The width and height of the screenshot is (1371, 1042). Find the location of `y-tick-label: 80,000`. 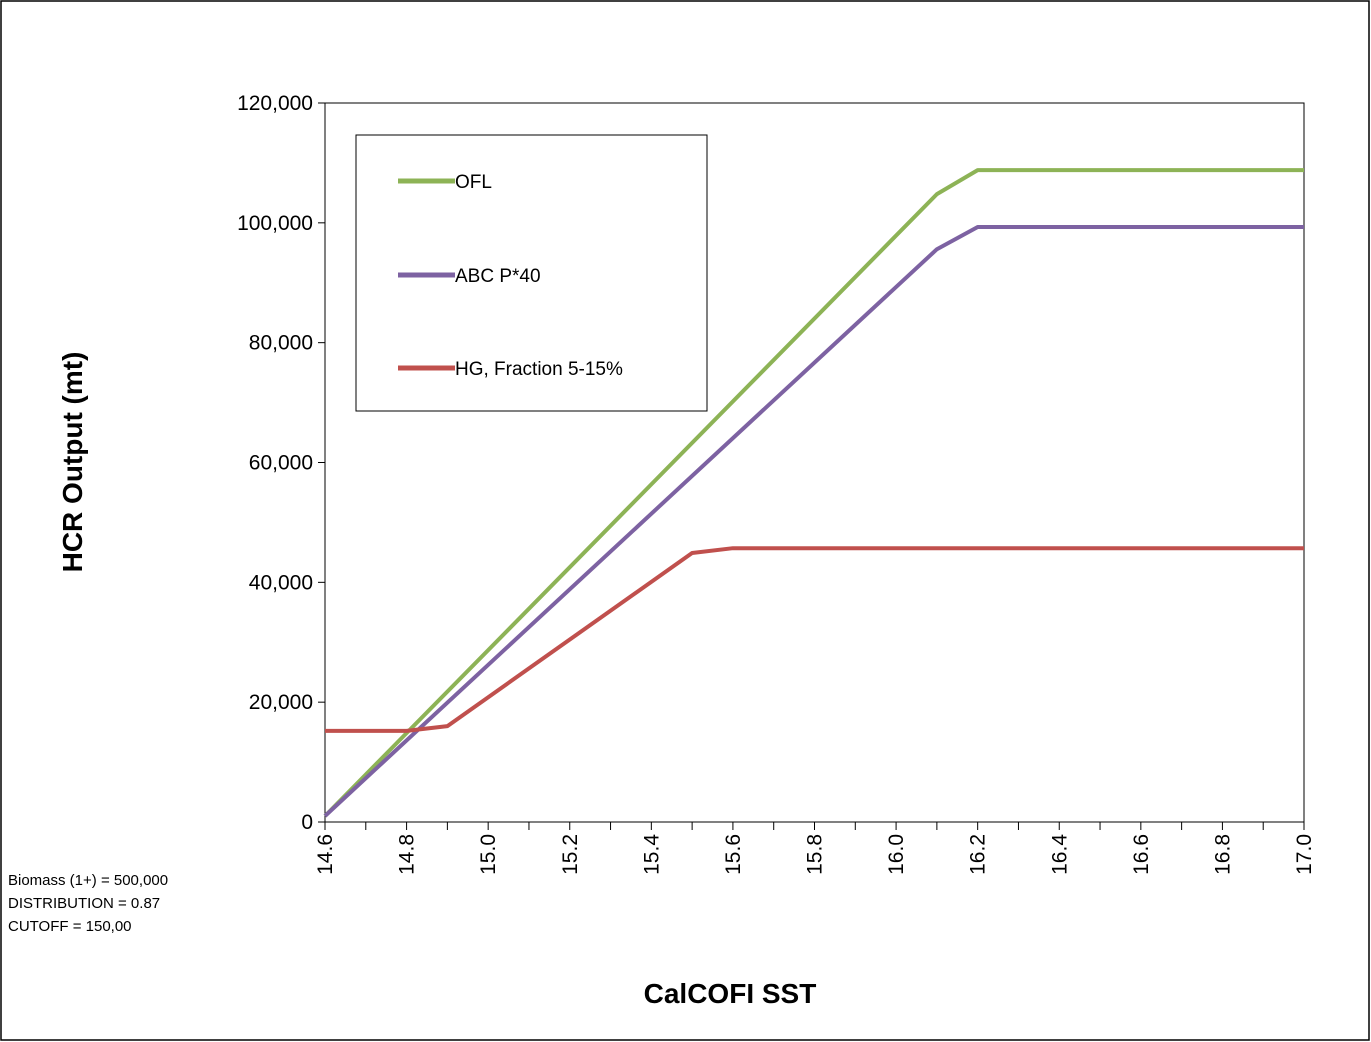

y-tick-label: 80,000 is located at coordinates (281, 343).